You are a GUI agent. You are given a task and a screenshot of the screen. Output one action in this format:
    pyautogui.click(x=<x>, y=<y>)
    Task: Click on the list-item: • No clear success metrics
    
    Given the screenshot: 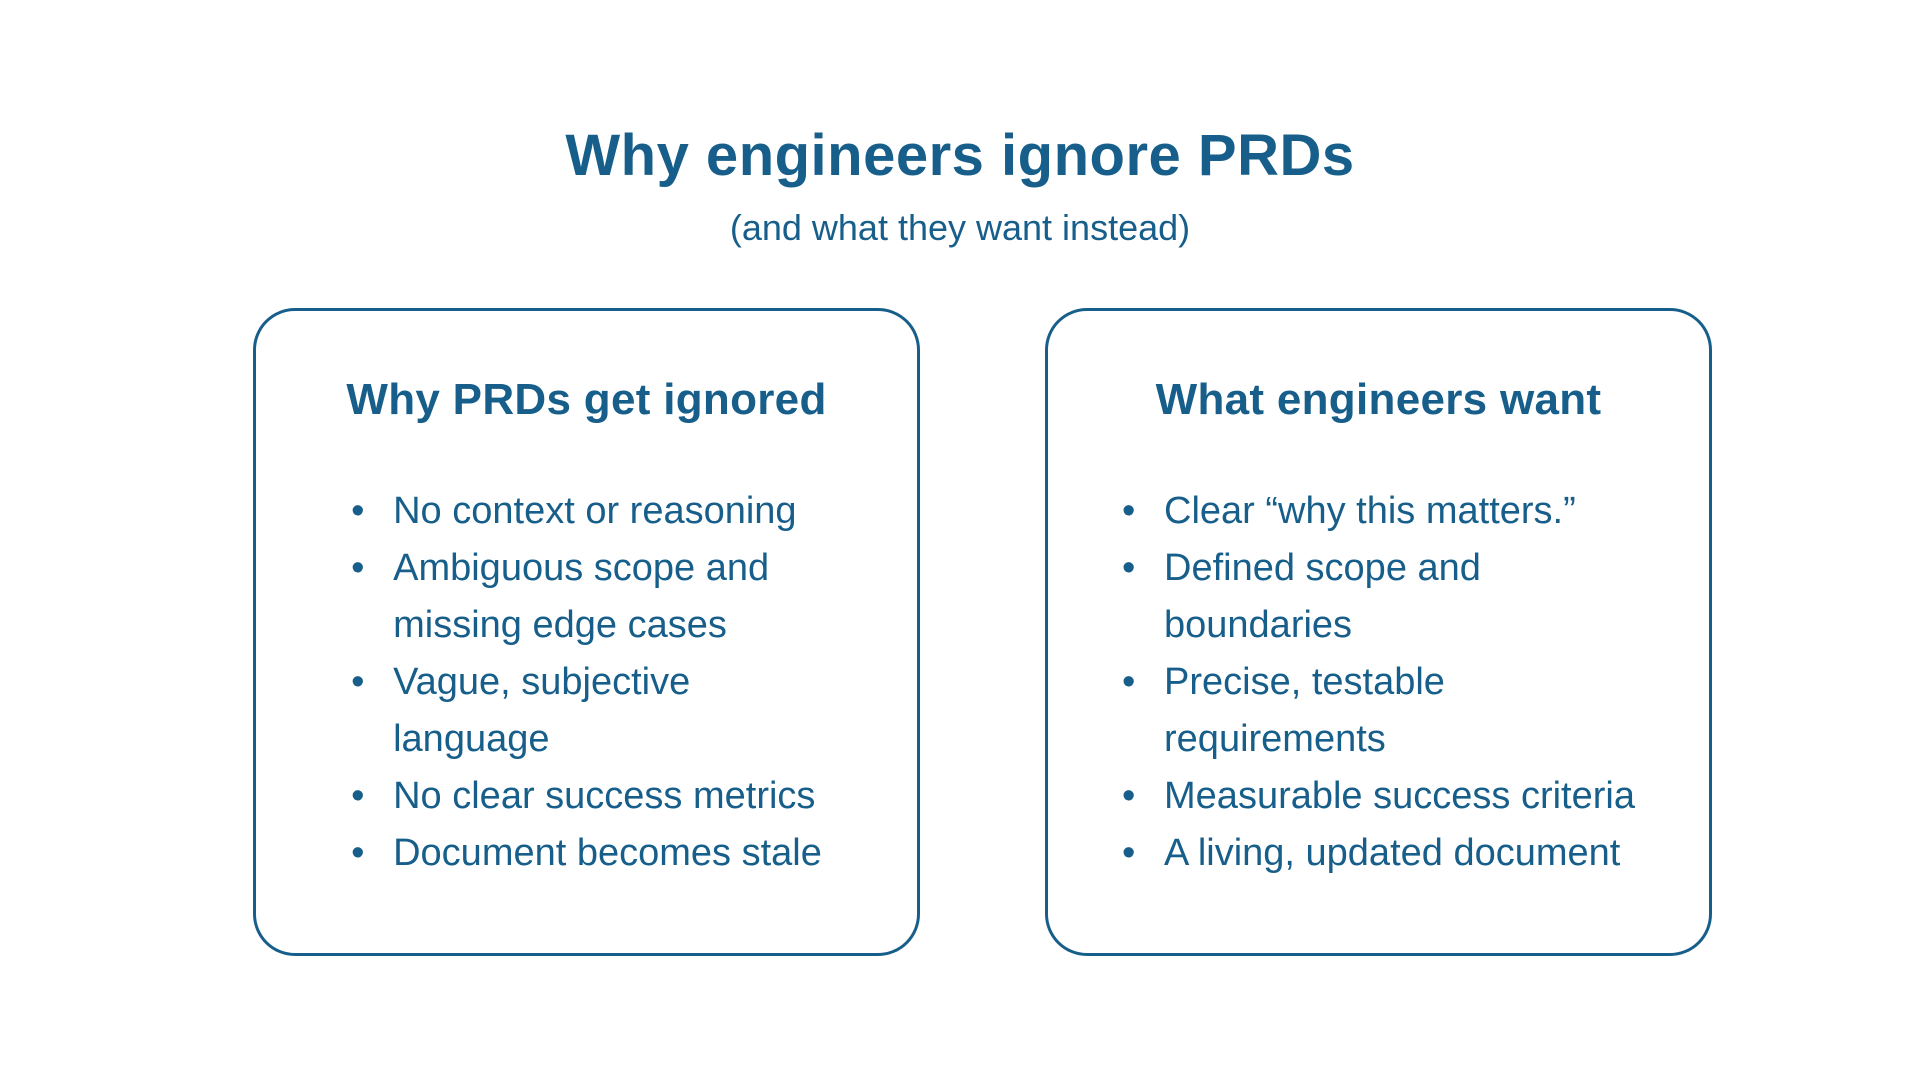 What is the action you would take?
    pyautogui.click(x=586, y=796)
    